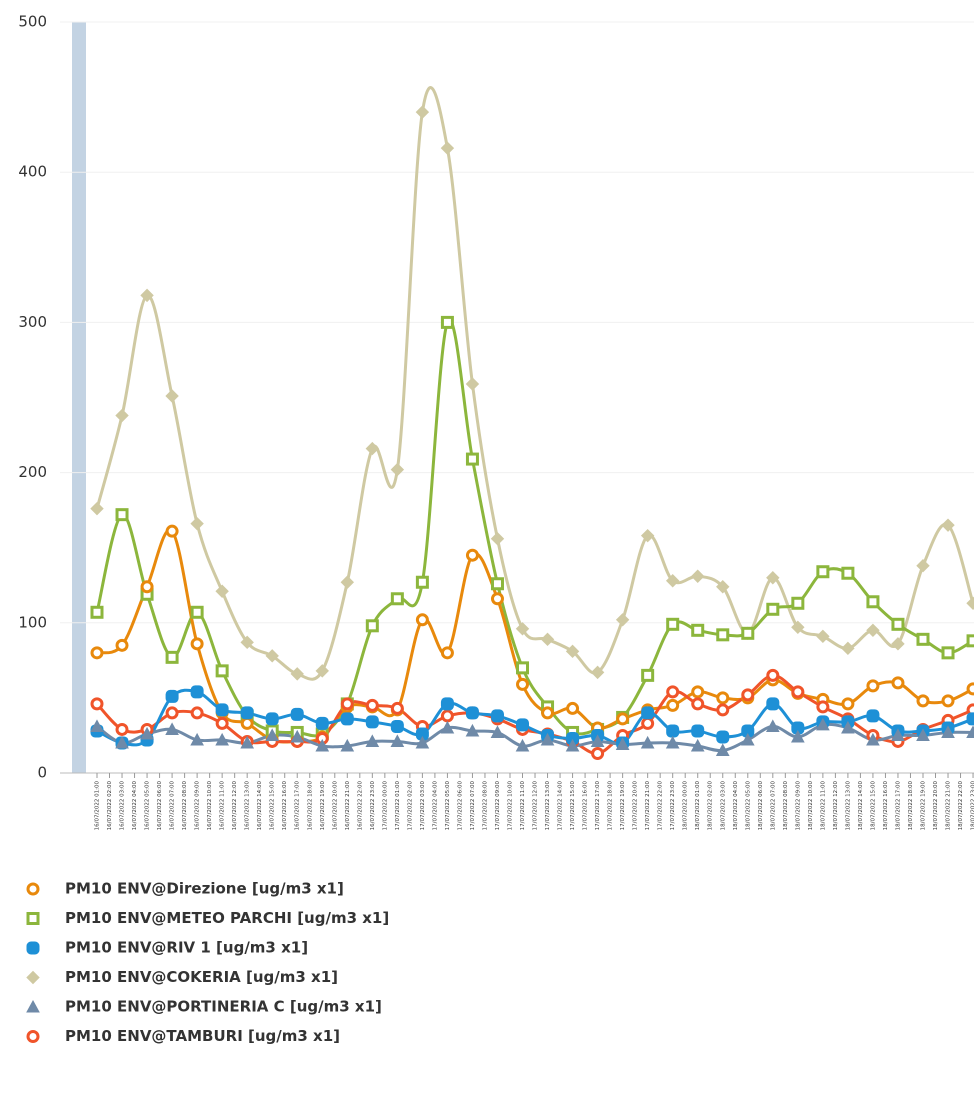  I want to click on x-tick-label: 17/07/2022 08:00, so click(485, 806).